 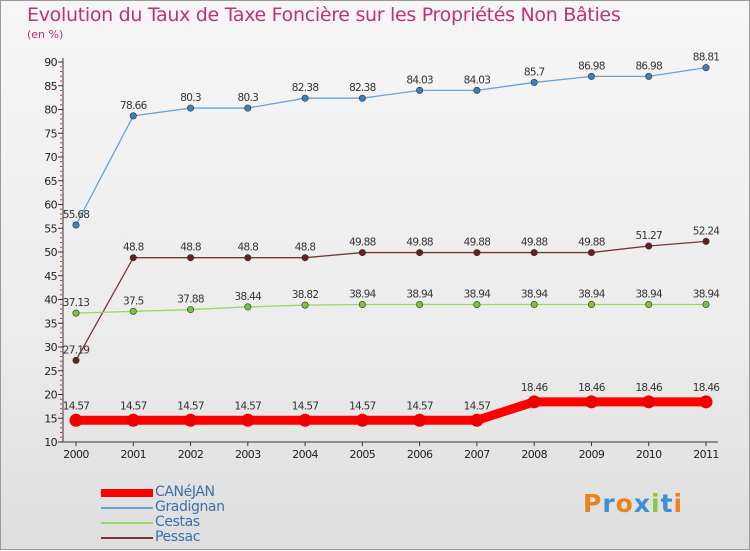 I want to click on legend-item-gradignan: Gradignan, so click(x=201, y=507).